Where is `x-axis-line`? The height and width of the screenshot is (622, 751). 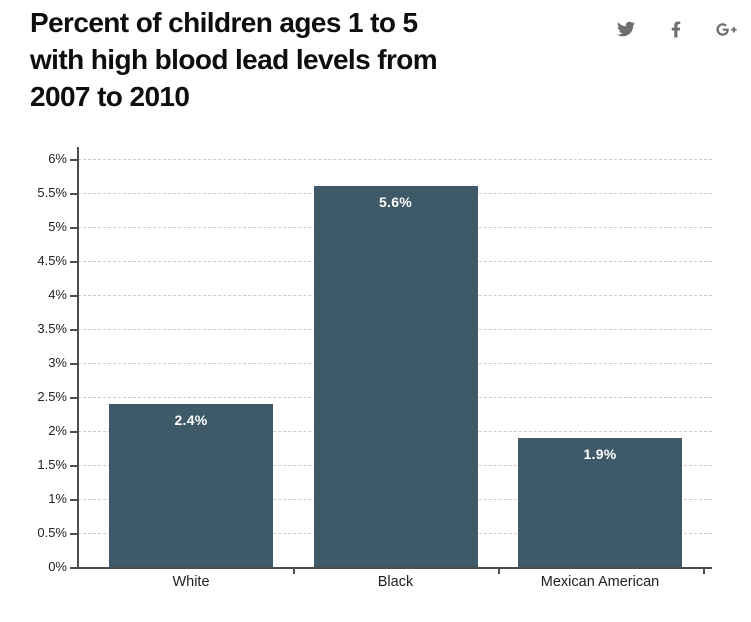 x-axis-line is located at coordinates (394, 568).